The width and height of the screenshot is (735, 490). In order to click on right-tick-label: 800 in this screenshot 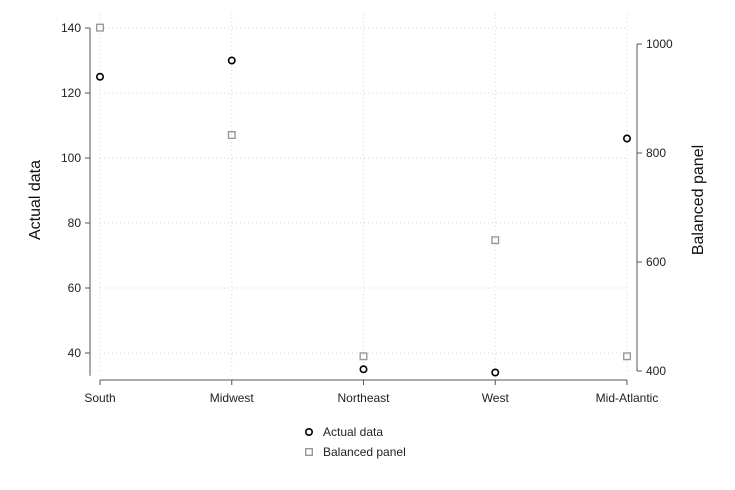, I will do `click(656, 153)`.